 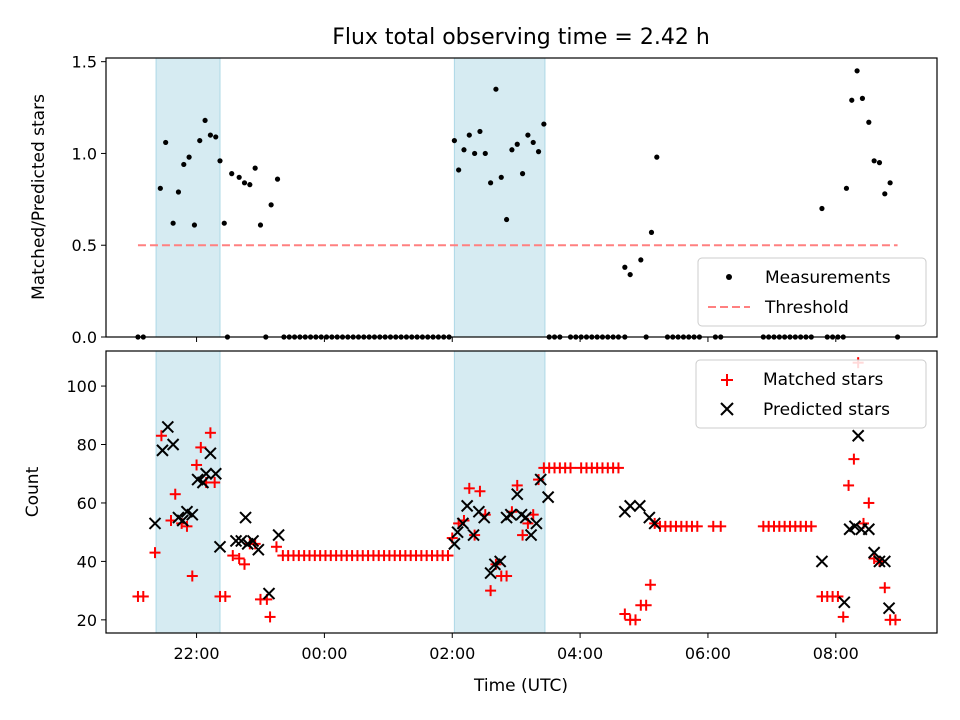 I want to click on bottom-legend: Matched stars Predicted stars, so click(x=811, y=394).